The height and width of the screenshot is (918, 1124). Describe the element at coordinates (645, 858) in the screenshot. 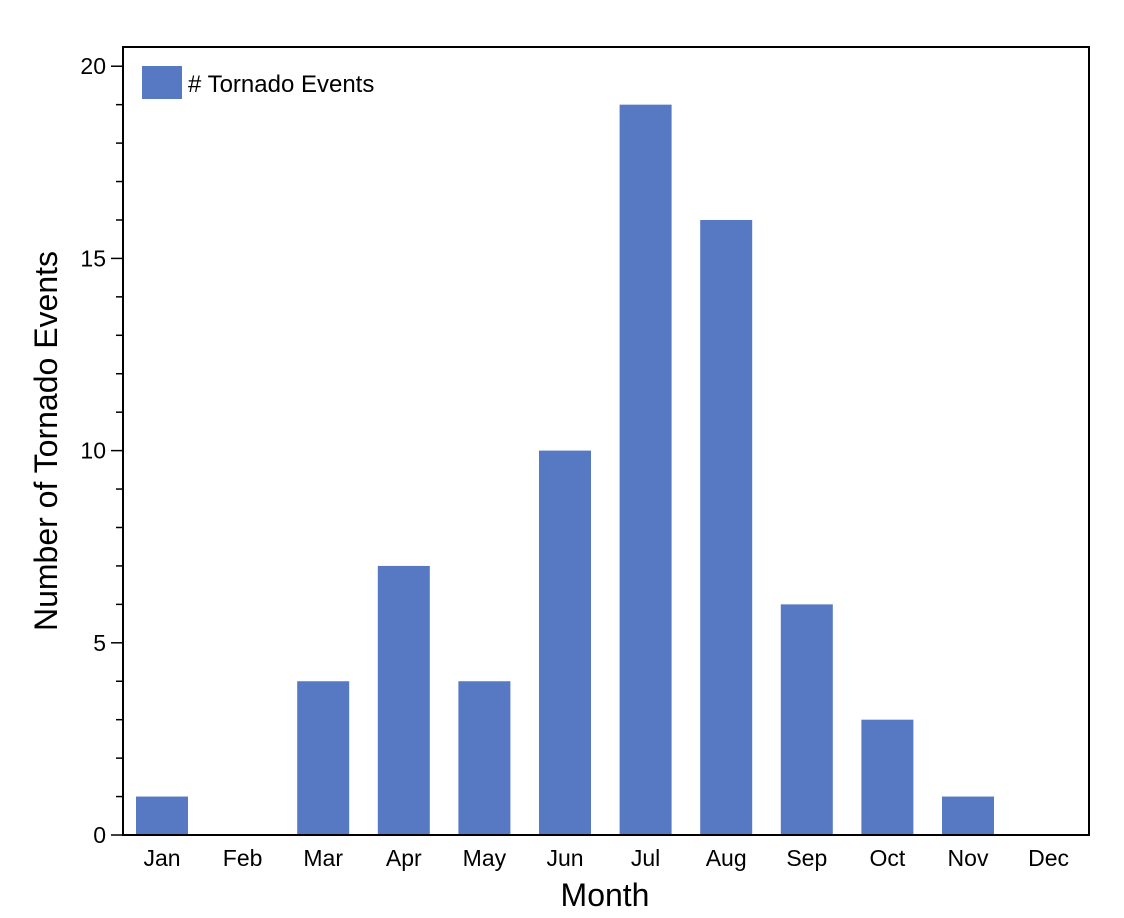

I see `x-tick-label: Jul` at that location.